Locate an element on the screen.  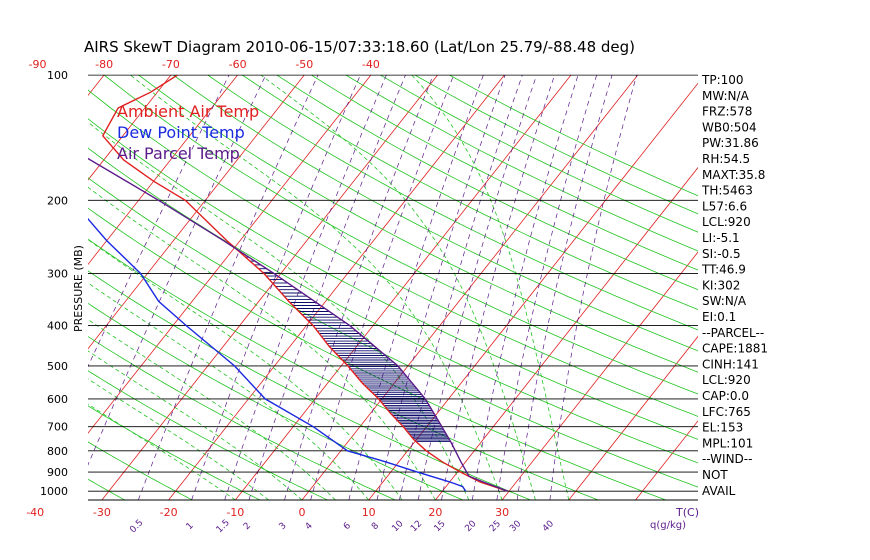
index-line: RH:54.5 is located at coordinates (726, 159).